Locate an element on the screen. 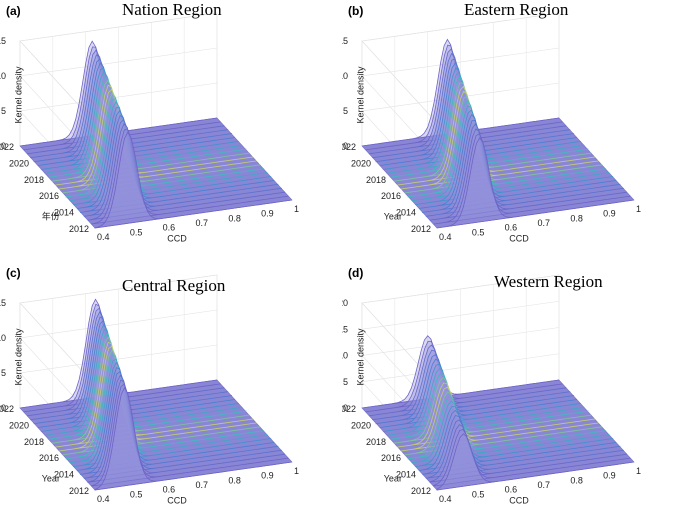 The height and width of the screenshot is (523, 685). z-tick-label: 20 is located at coordinates (345, 303).